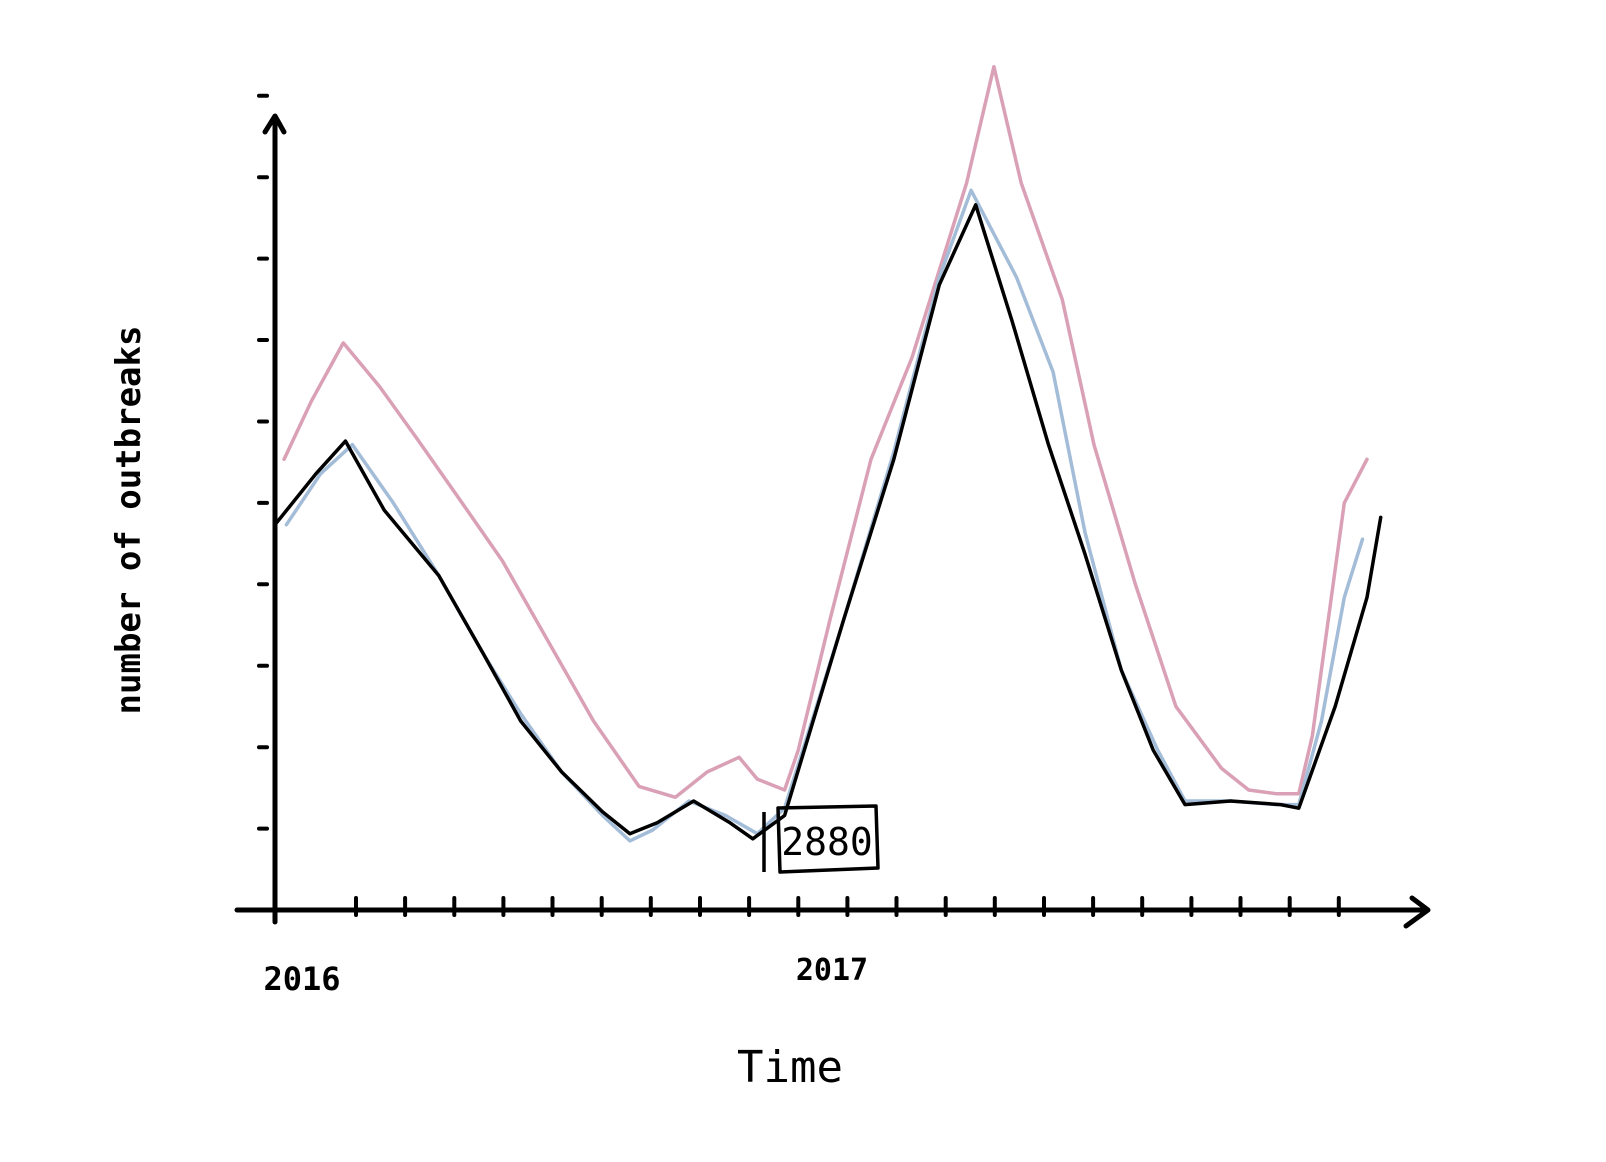 The width and height of the screenshot is (1606, 1162). I want to click on annotation-label: 2880, so click(827, 842).